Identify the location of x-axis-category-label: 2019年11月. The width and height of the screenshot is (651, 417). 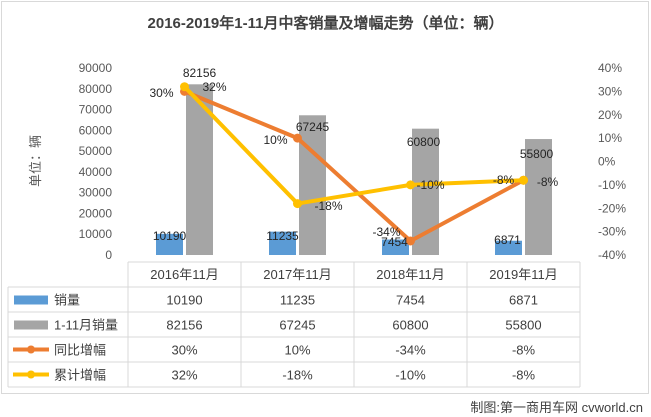
(523, 274).